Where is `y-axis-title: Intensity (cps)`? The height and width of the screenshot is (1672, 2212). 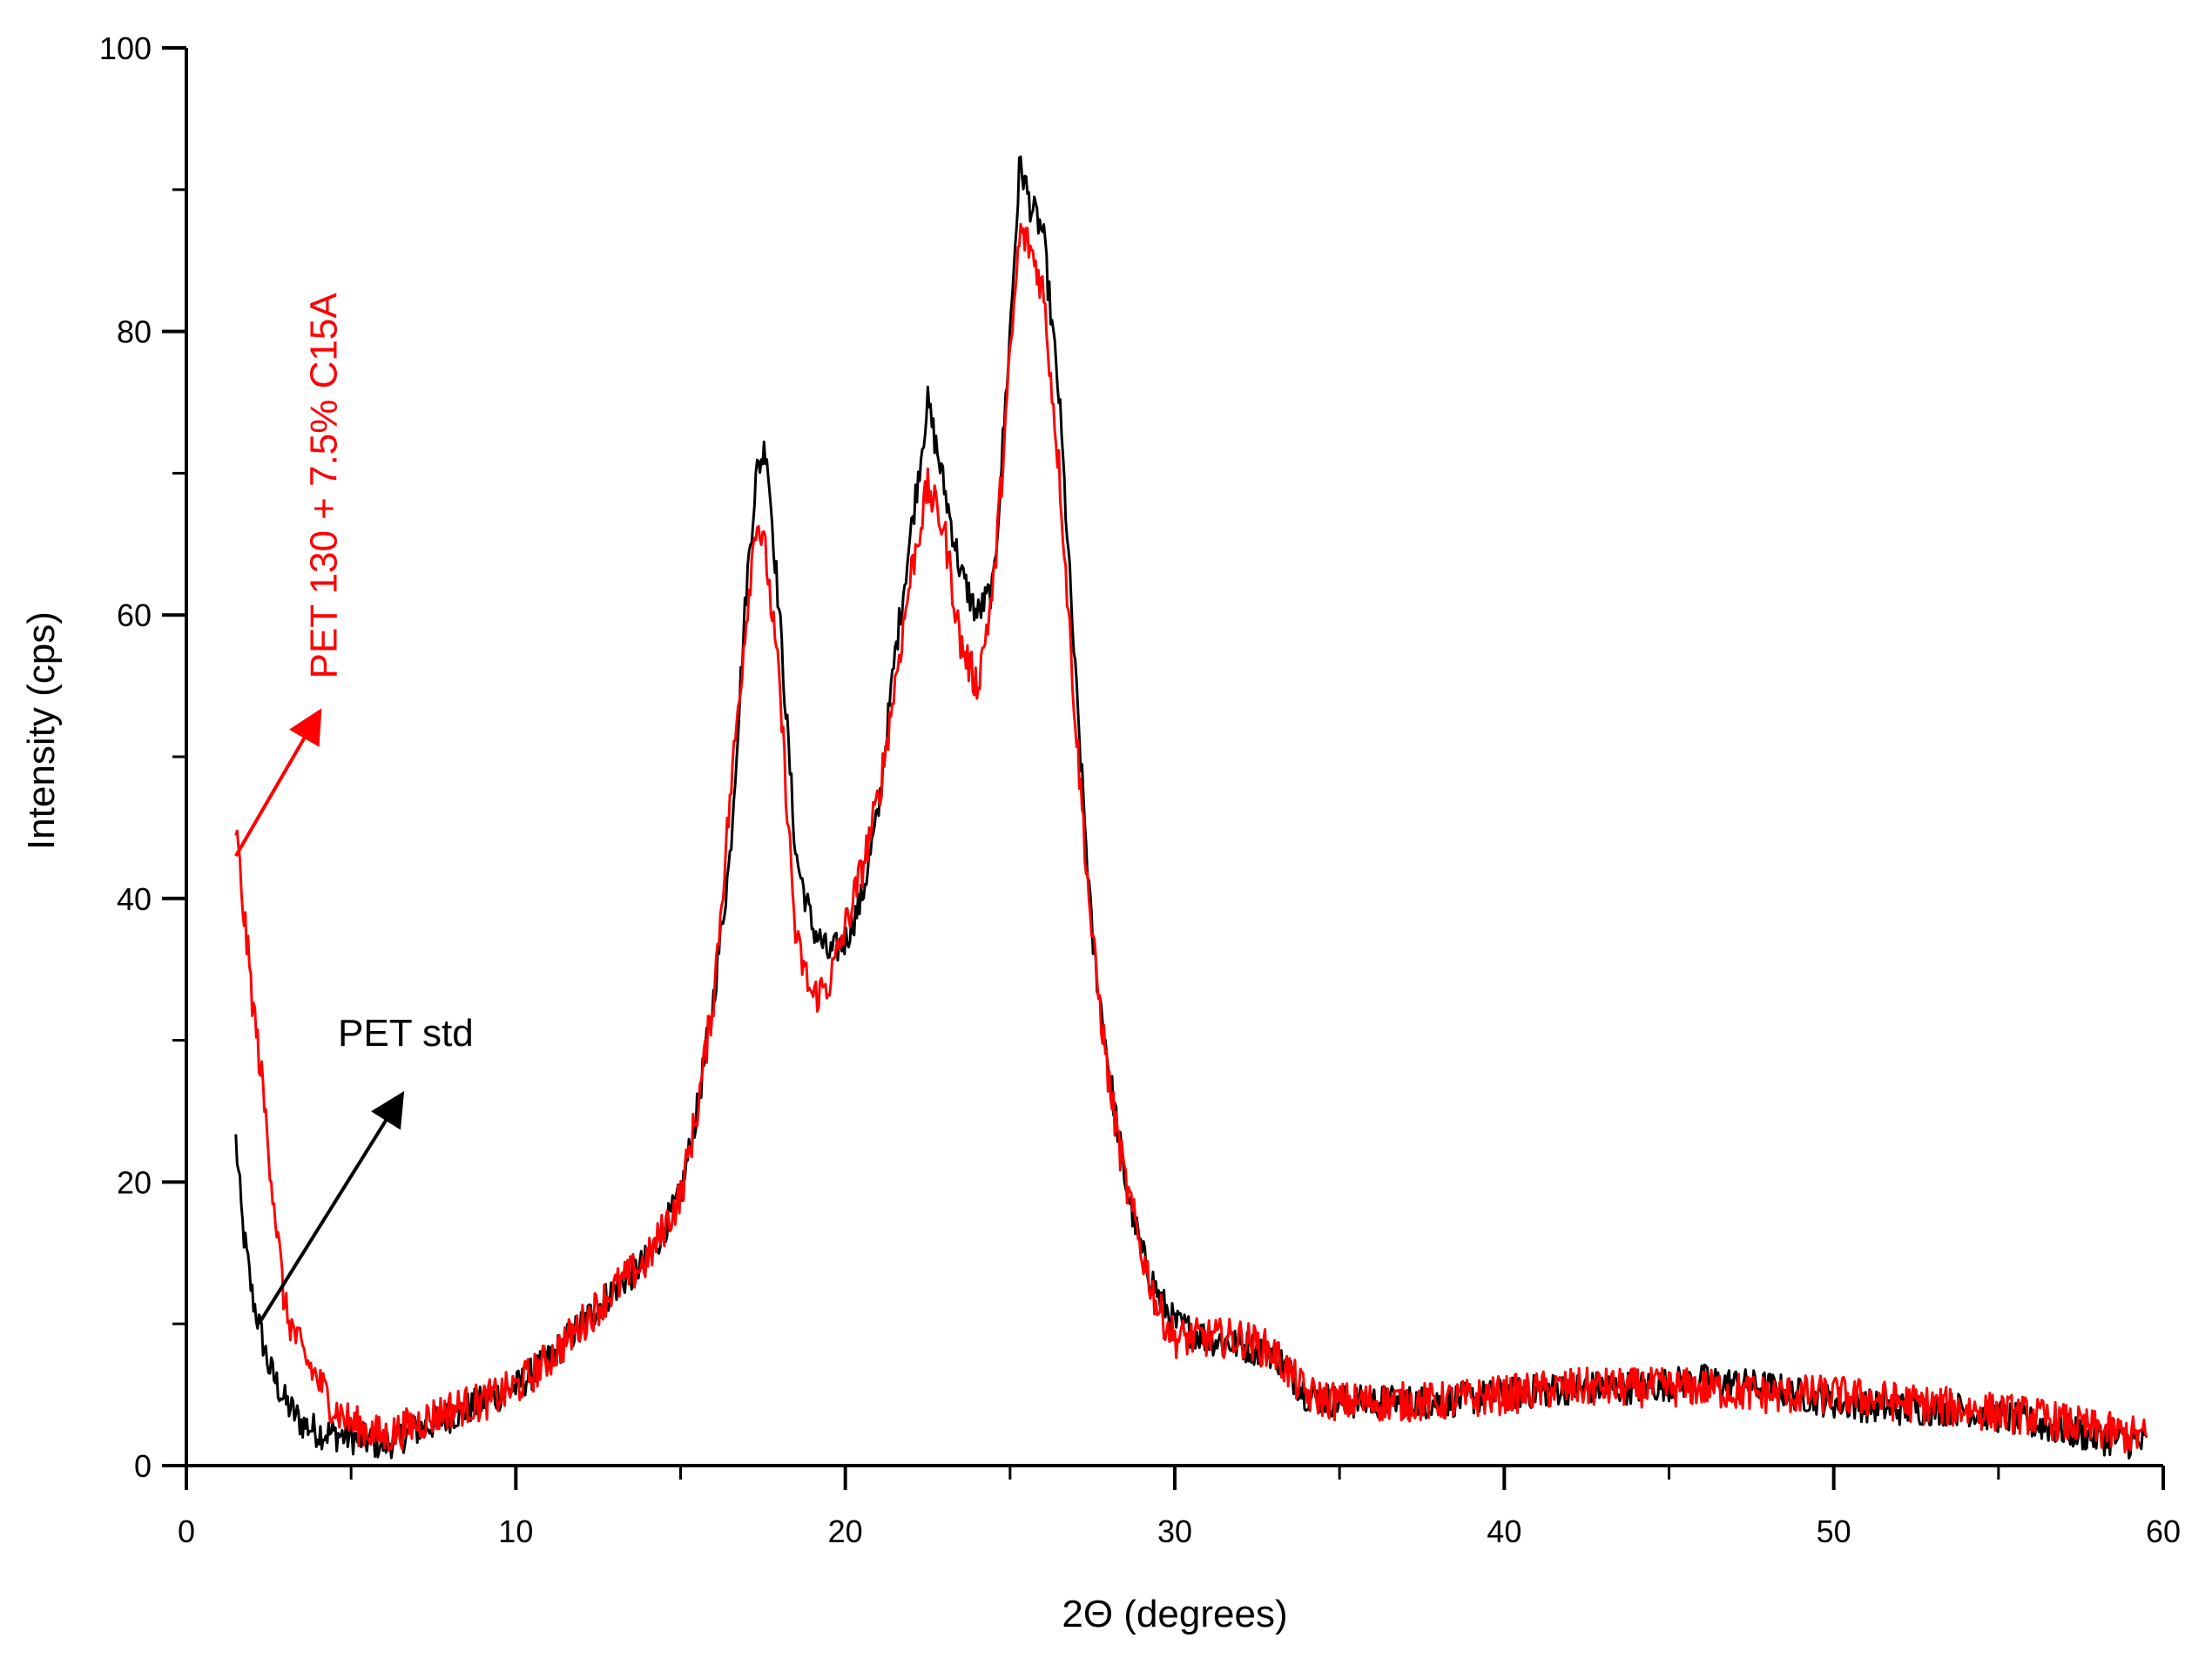
y-axis-title: Intensity (cps) is located at coordinates (42, 730).